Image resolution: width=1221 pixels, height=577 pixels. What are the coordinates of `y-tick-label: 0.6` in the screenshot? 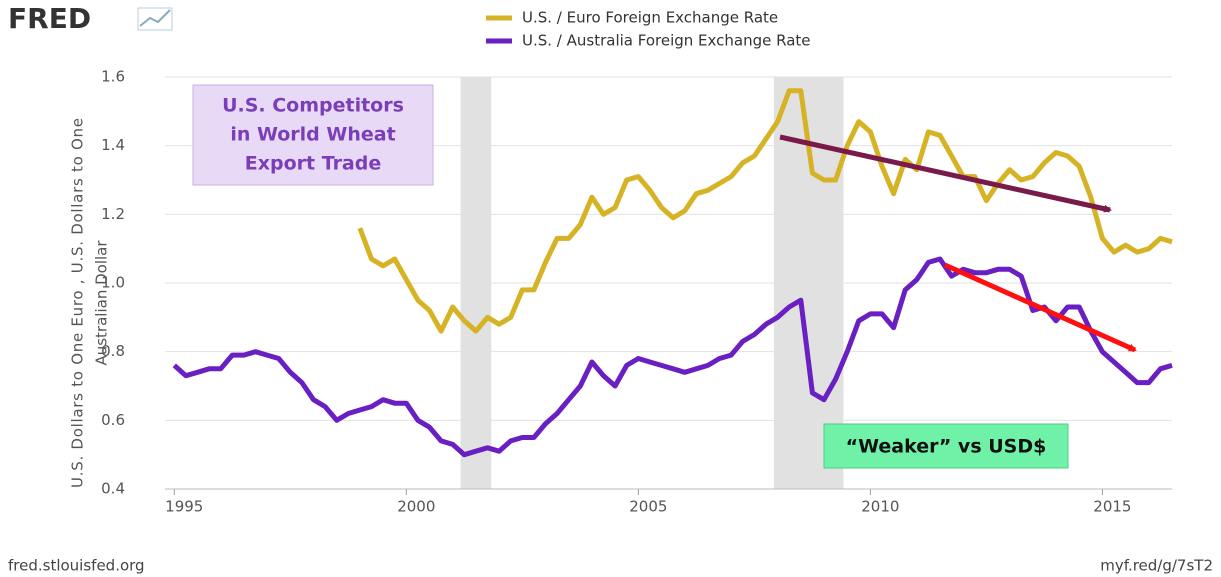 It's located at (113, 420).